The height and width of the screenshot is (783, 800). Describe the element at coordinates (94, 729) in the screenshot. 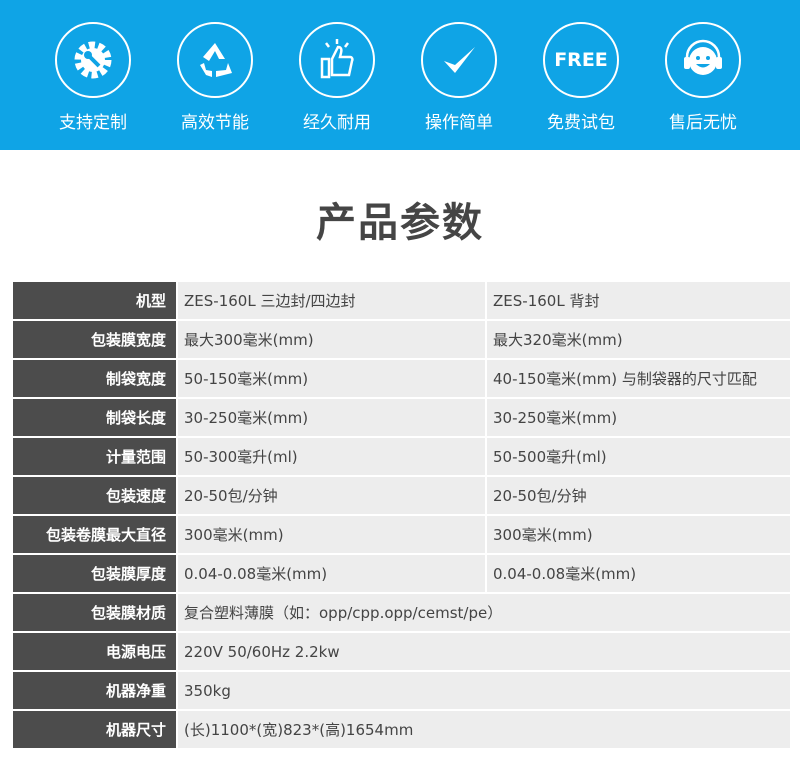

I see `spec-label: 机器尺寸` at that location.